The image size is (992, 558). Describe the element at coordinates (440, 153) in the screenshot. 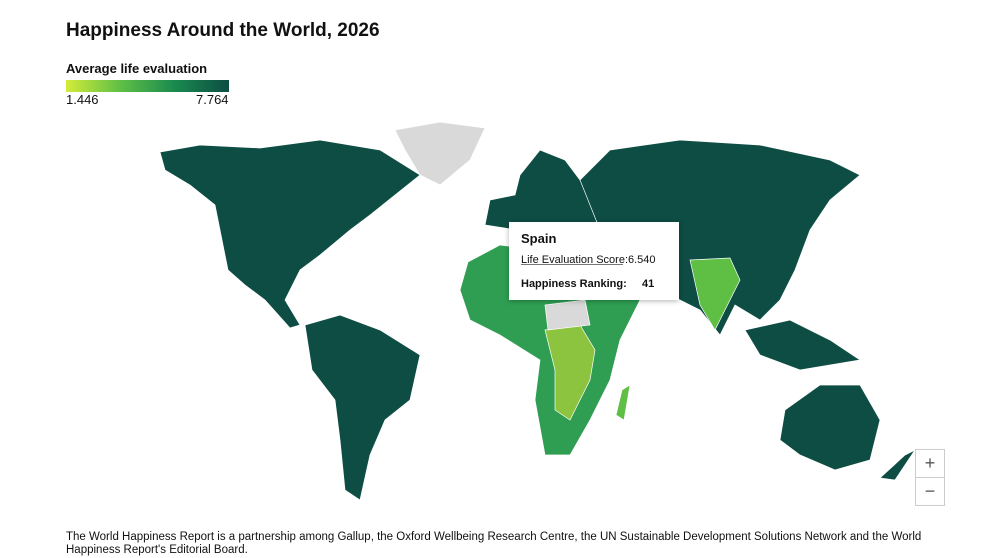

I see `greenland` at that location.